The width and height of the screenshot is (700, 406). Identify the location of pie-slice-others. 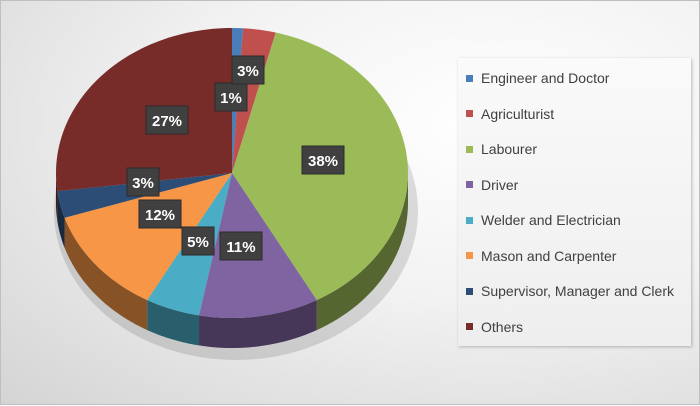
(144, 110).